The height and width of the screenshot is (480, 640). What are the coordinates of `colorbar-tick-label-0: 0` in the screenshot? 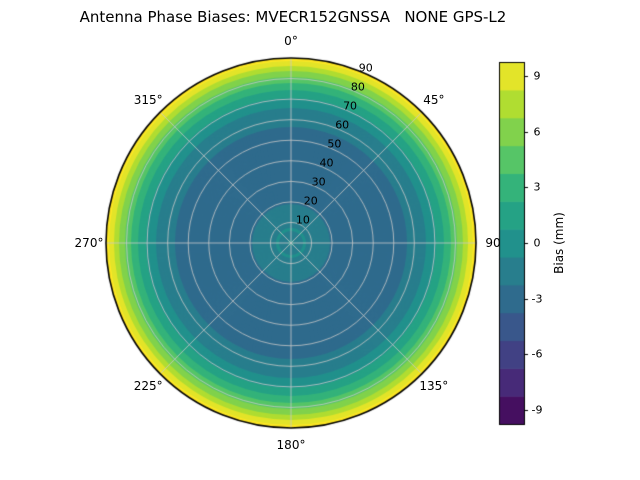 It's located at (537, 243).